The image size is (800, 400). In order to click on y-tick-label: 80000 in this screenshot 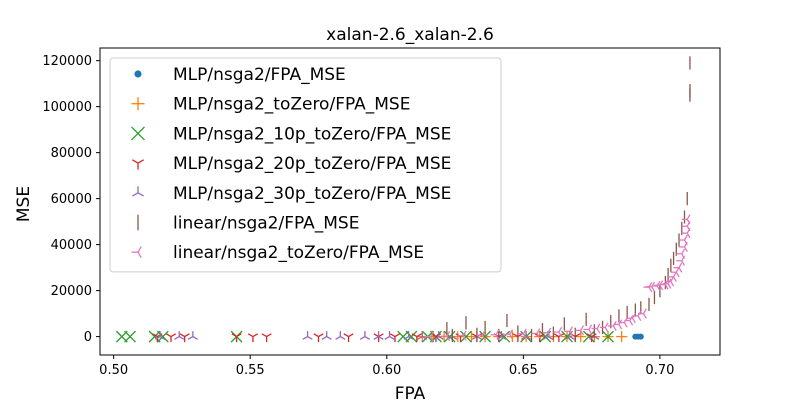, I will do `click(71, 153)`.